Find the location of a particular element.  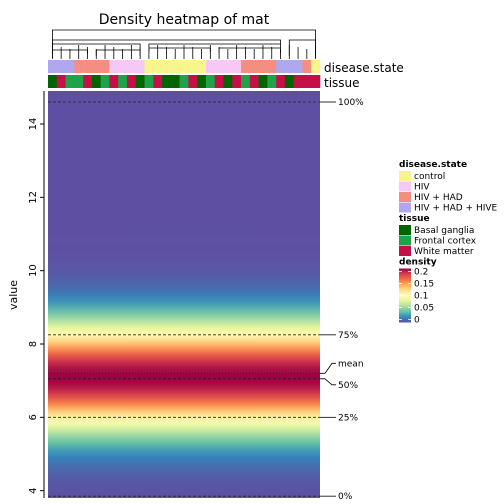

density-colorbar is located at coordinates (405, 295).